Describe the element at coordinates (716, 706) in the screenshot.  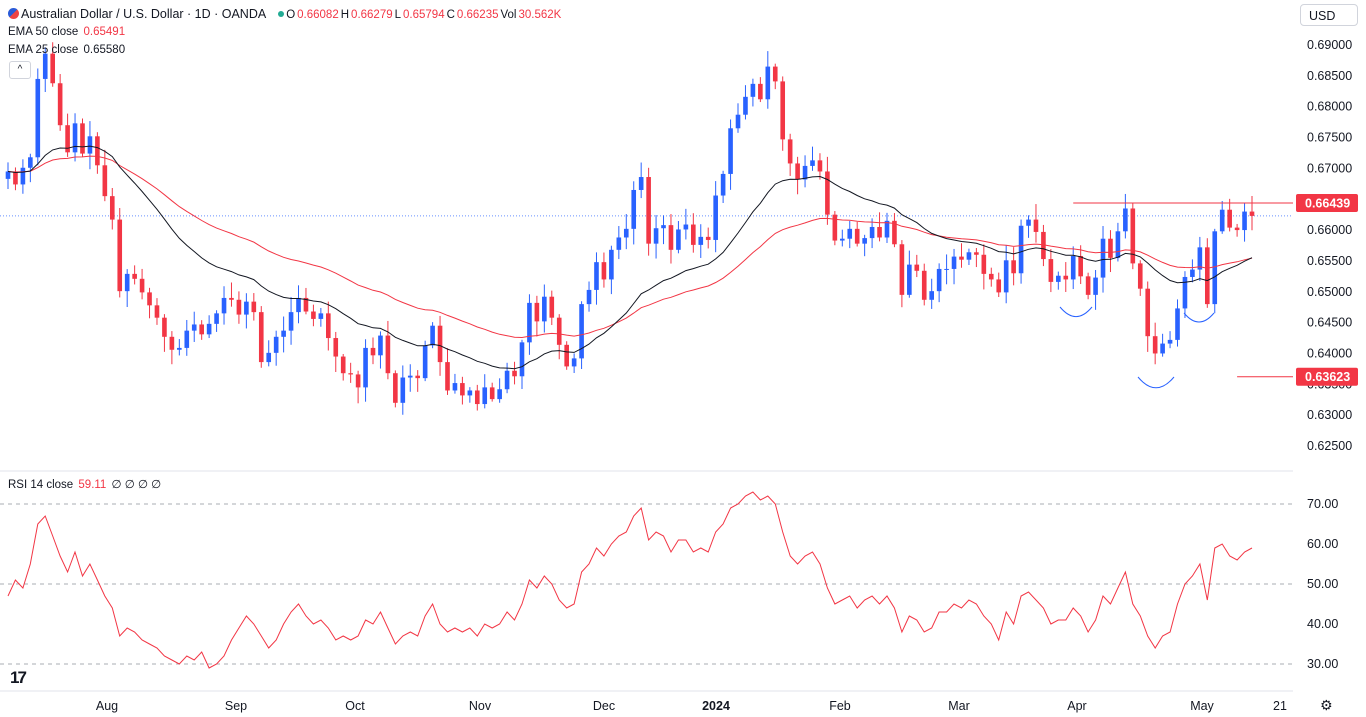
I see `time-tick-label: 2024` at that location.